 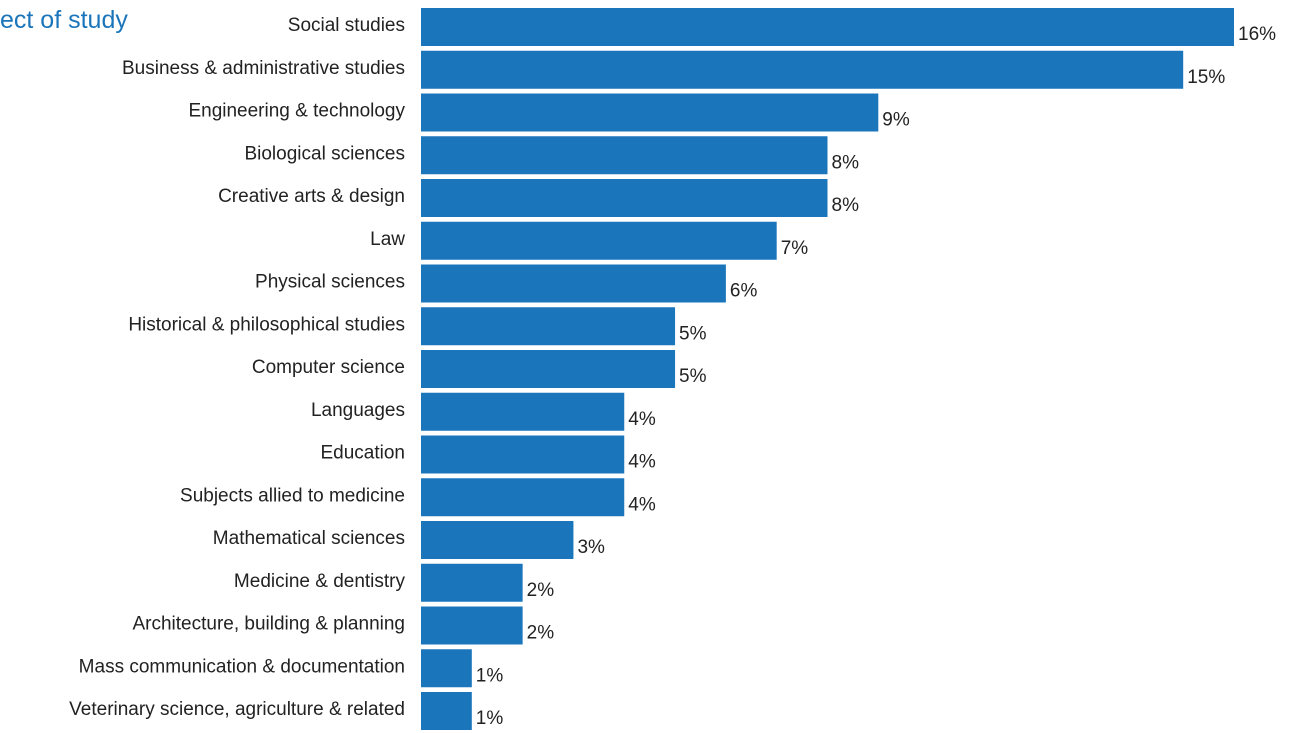 I want to click on category-label: Medicine & dentistry, so click(x=320, y=581).